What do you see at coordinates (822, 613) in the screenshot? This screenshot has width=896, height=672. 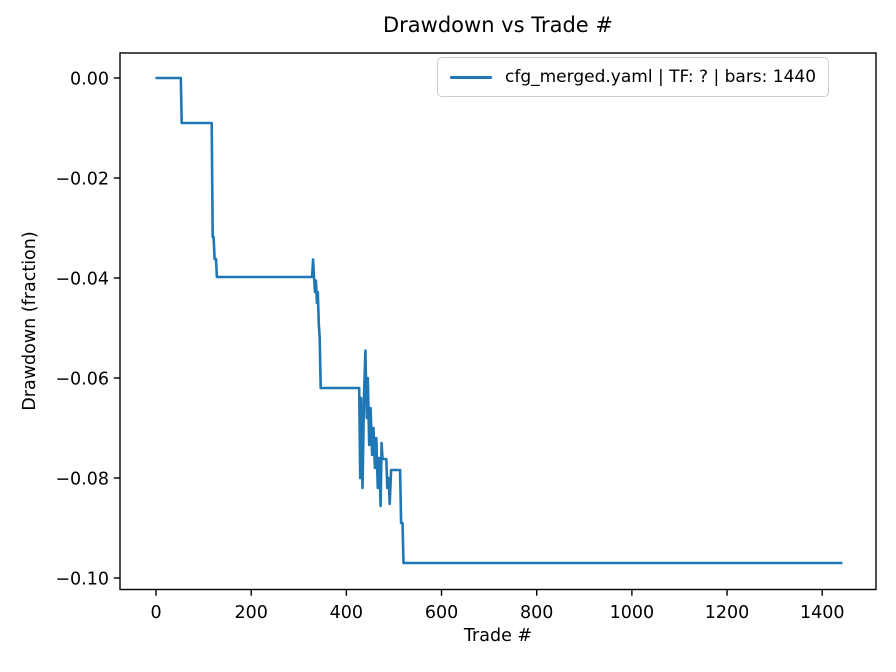 I see `x-tick-label: 1400` at bounding box center [822, 613].